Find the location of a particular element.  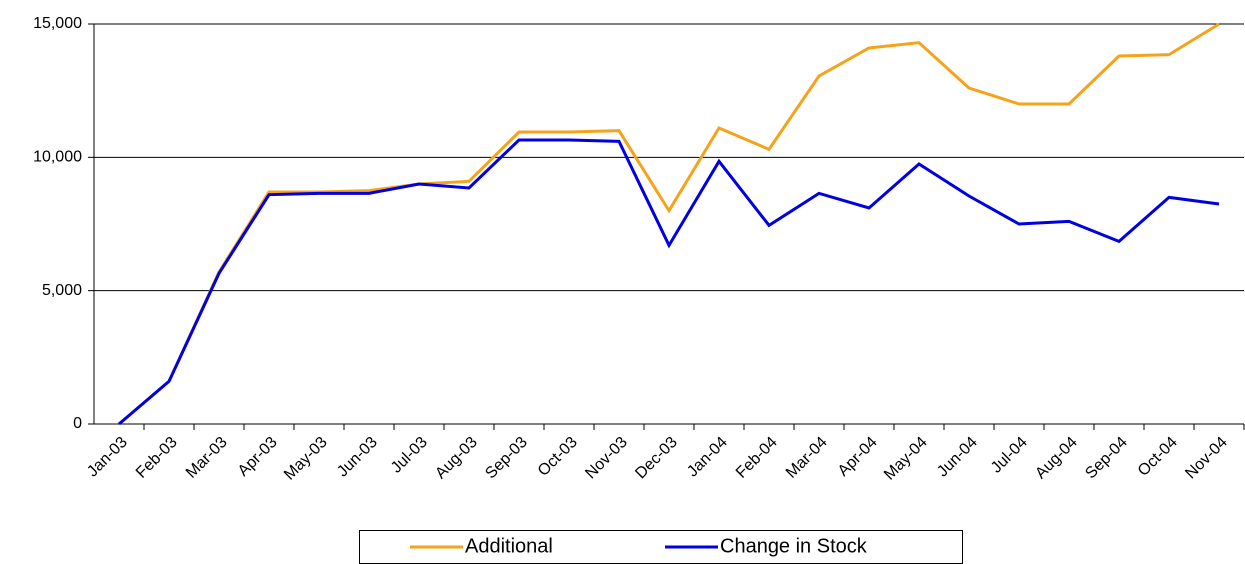

y-tick-label: 0 is located at coordinates (77, 423).